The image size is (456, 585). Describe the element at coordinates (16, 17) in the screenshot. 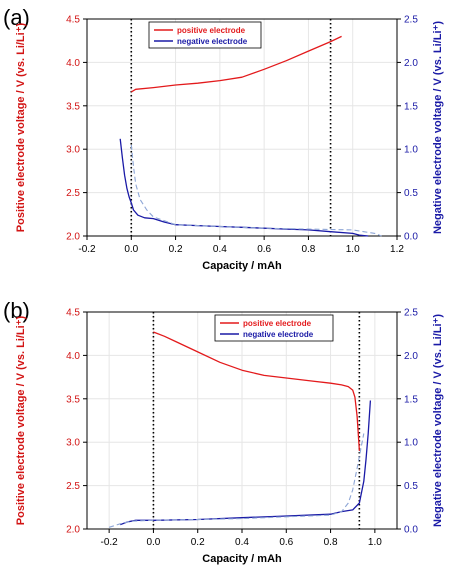

I see `panel-label: (a)` at that location.